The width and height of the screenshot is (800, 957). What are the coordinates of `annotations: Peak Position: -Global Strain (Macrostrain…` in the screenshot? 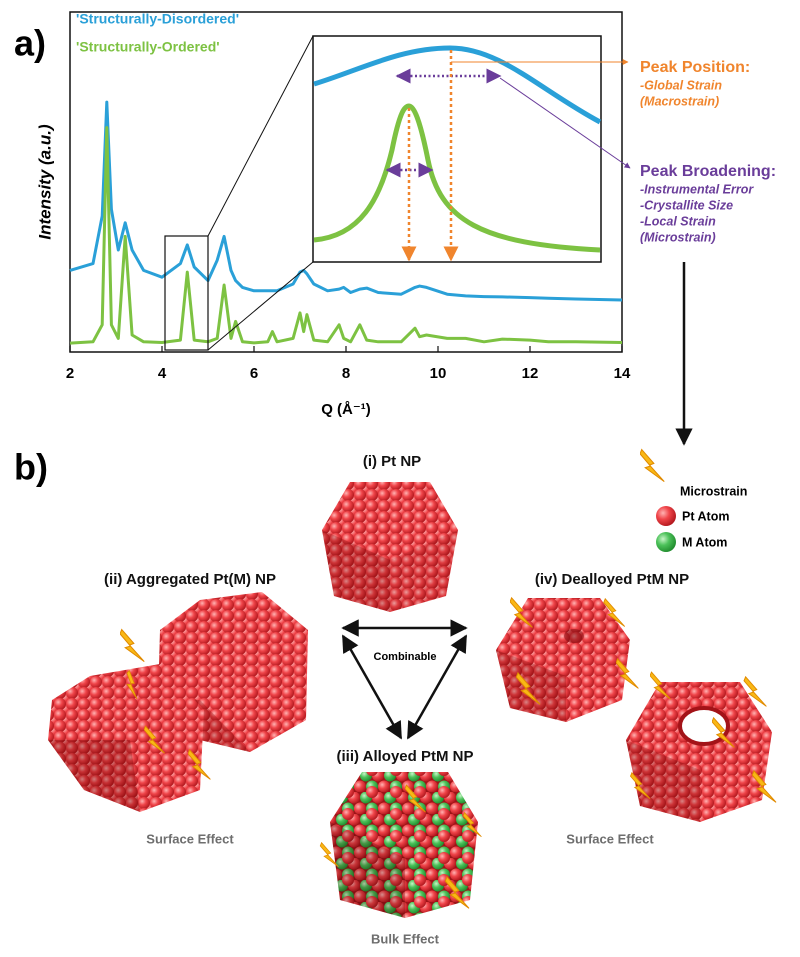 It's located at (708, 151).